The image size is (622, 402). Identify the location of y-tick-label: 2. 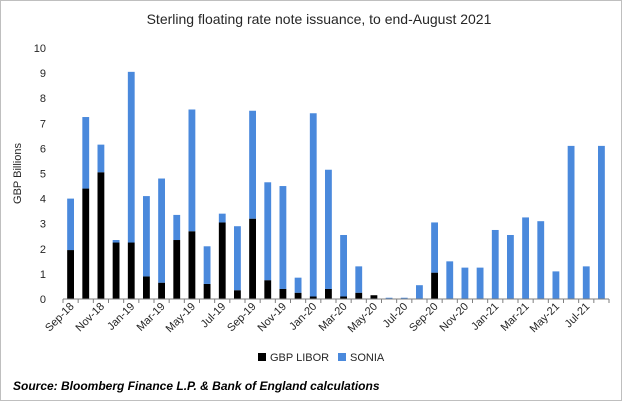
(43, 250).